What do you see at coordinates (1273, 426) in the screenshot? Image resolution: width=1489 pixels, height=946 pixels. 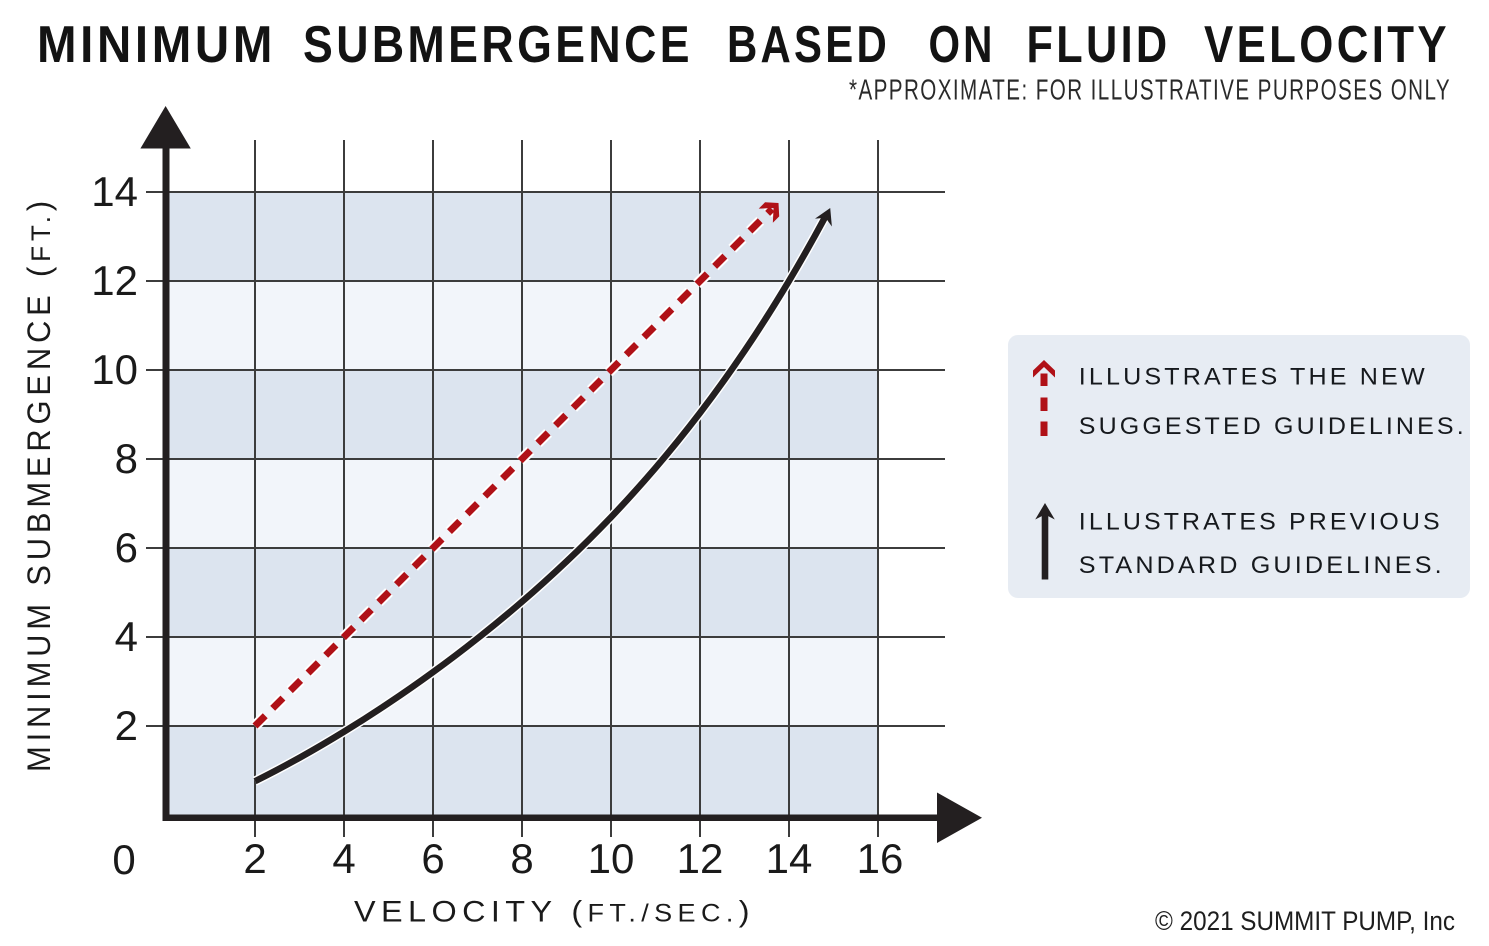 I see `svg-text: SUGGESTED GUIDELINES.` at bounding box center [1273, 426].